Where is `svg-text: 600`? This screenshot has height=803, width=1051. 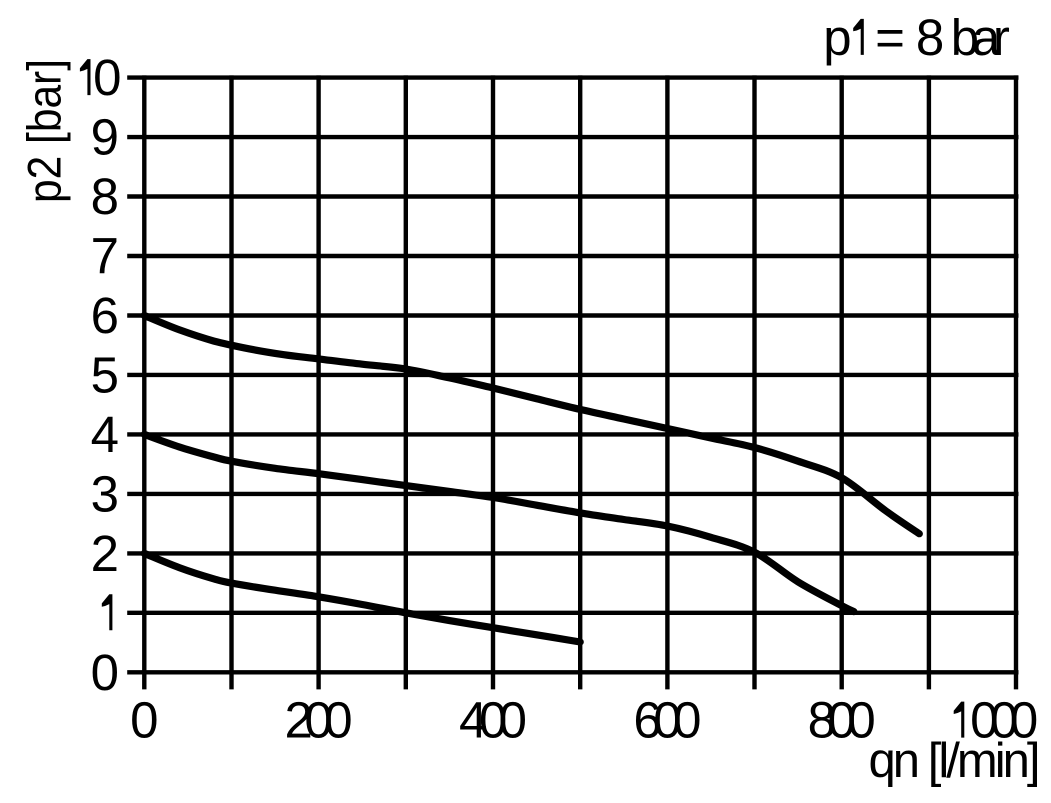
svg-text: 600 is located at coordinates (667, 720).